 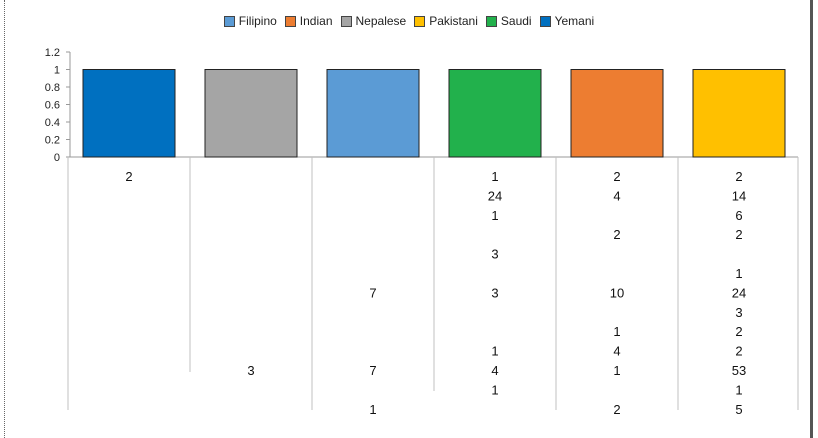 I want to click on legend-item: Yemani, so click(x=567, y=21).